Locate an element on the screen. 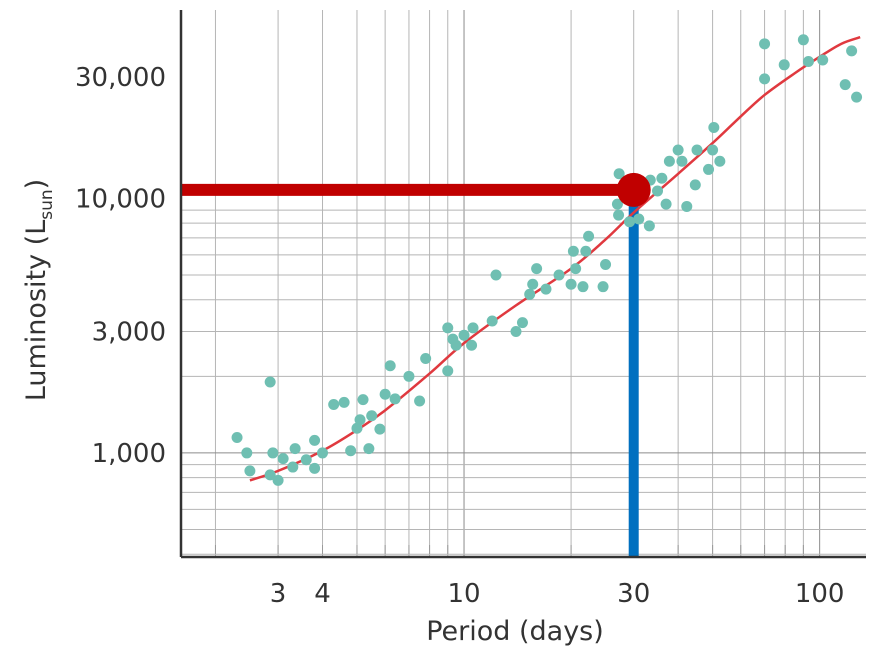 This screenshot has height=655, width=870. y-tick-labels: 1,000 3,000 10,000 30,000 is located at coordinates (120, 266).